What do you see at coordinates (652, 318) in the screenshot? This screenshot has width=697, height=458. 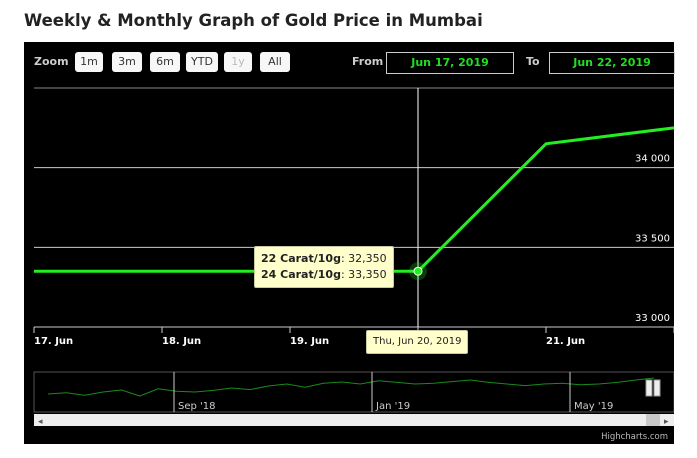 I see `y-tick-label: 33 000` at bounding box center [652, 318].